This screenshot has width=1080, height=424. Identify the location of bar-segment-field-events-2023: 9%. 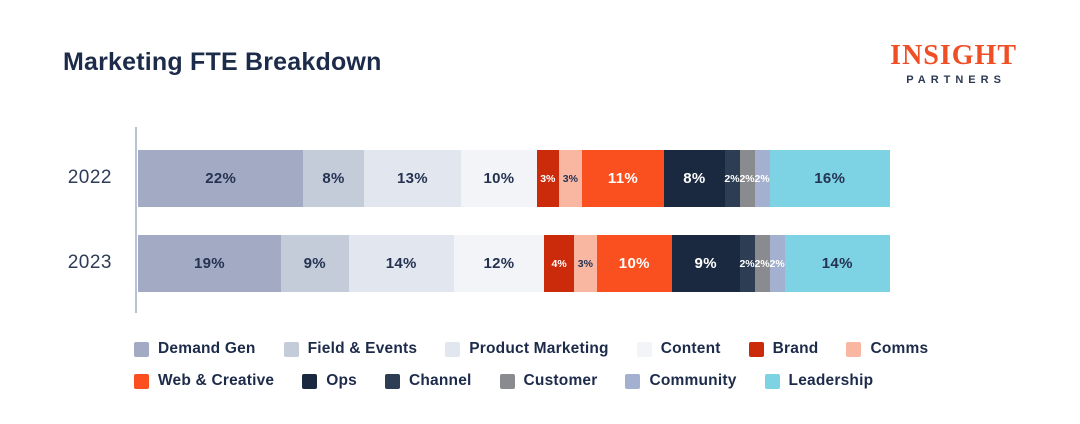
(314, 263).